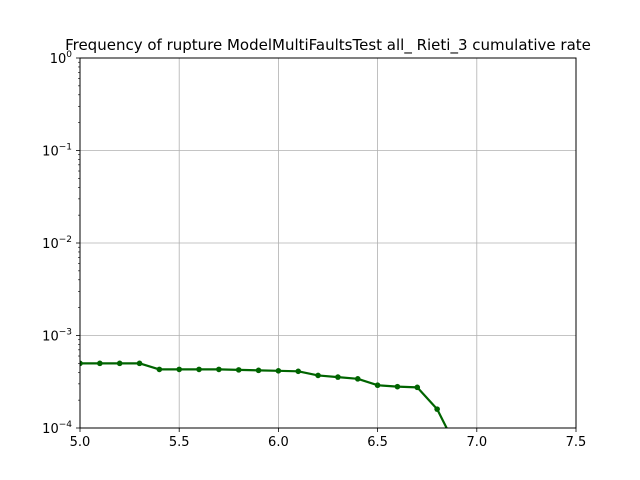 The height and width of the screenshot is (480, 640). What do you see at coordinates (80, 442) in the screenshot?
I see `x-tick-label: 5.0` at bounding box center [80, 442].